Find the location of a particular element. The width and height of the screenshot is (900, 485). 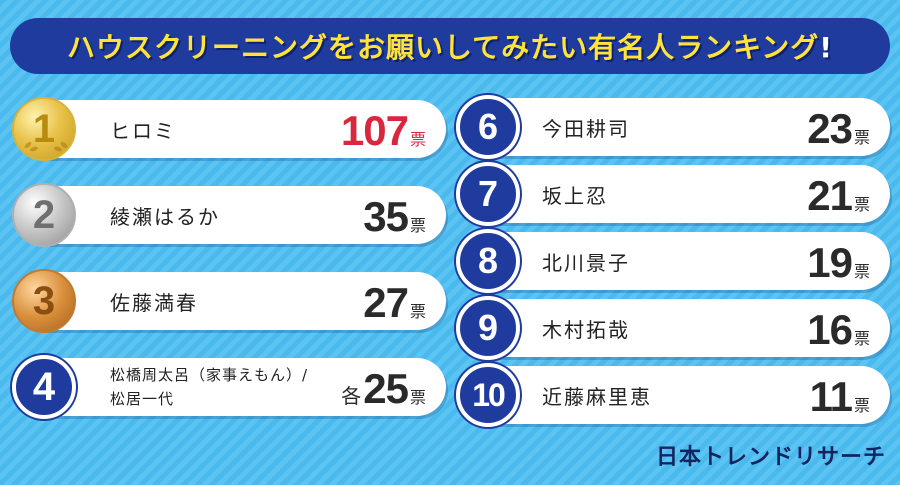

rank-number: 2 is located at coordinates (44, 214).